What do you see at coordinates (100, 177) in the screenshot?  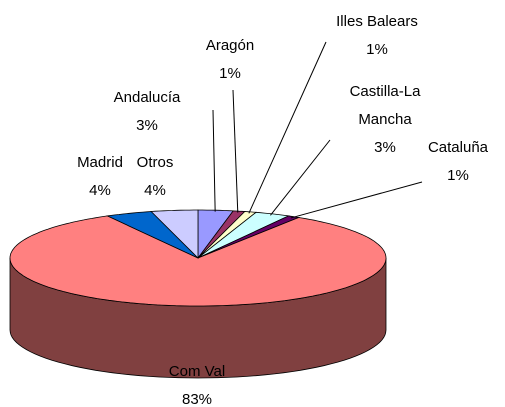 I see `data-label: Madrid 4%` at bounding box center [100, 177].